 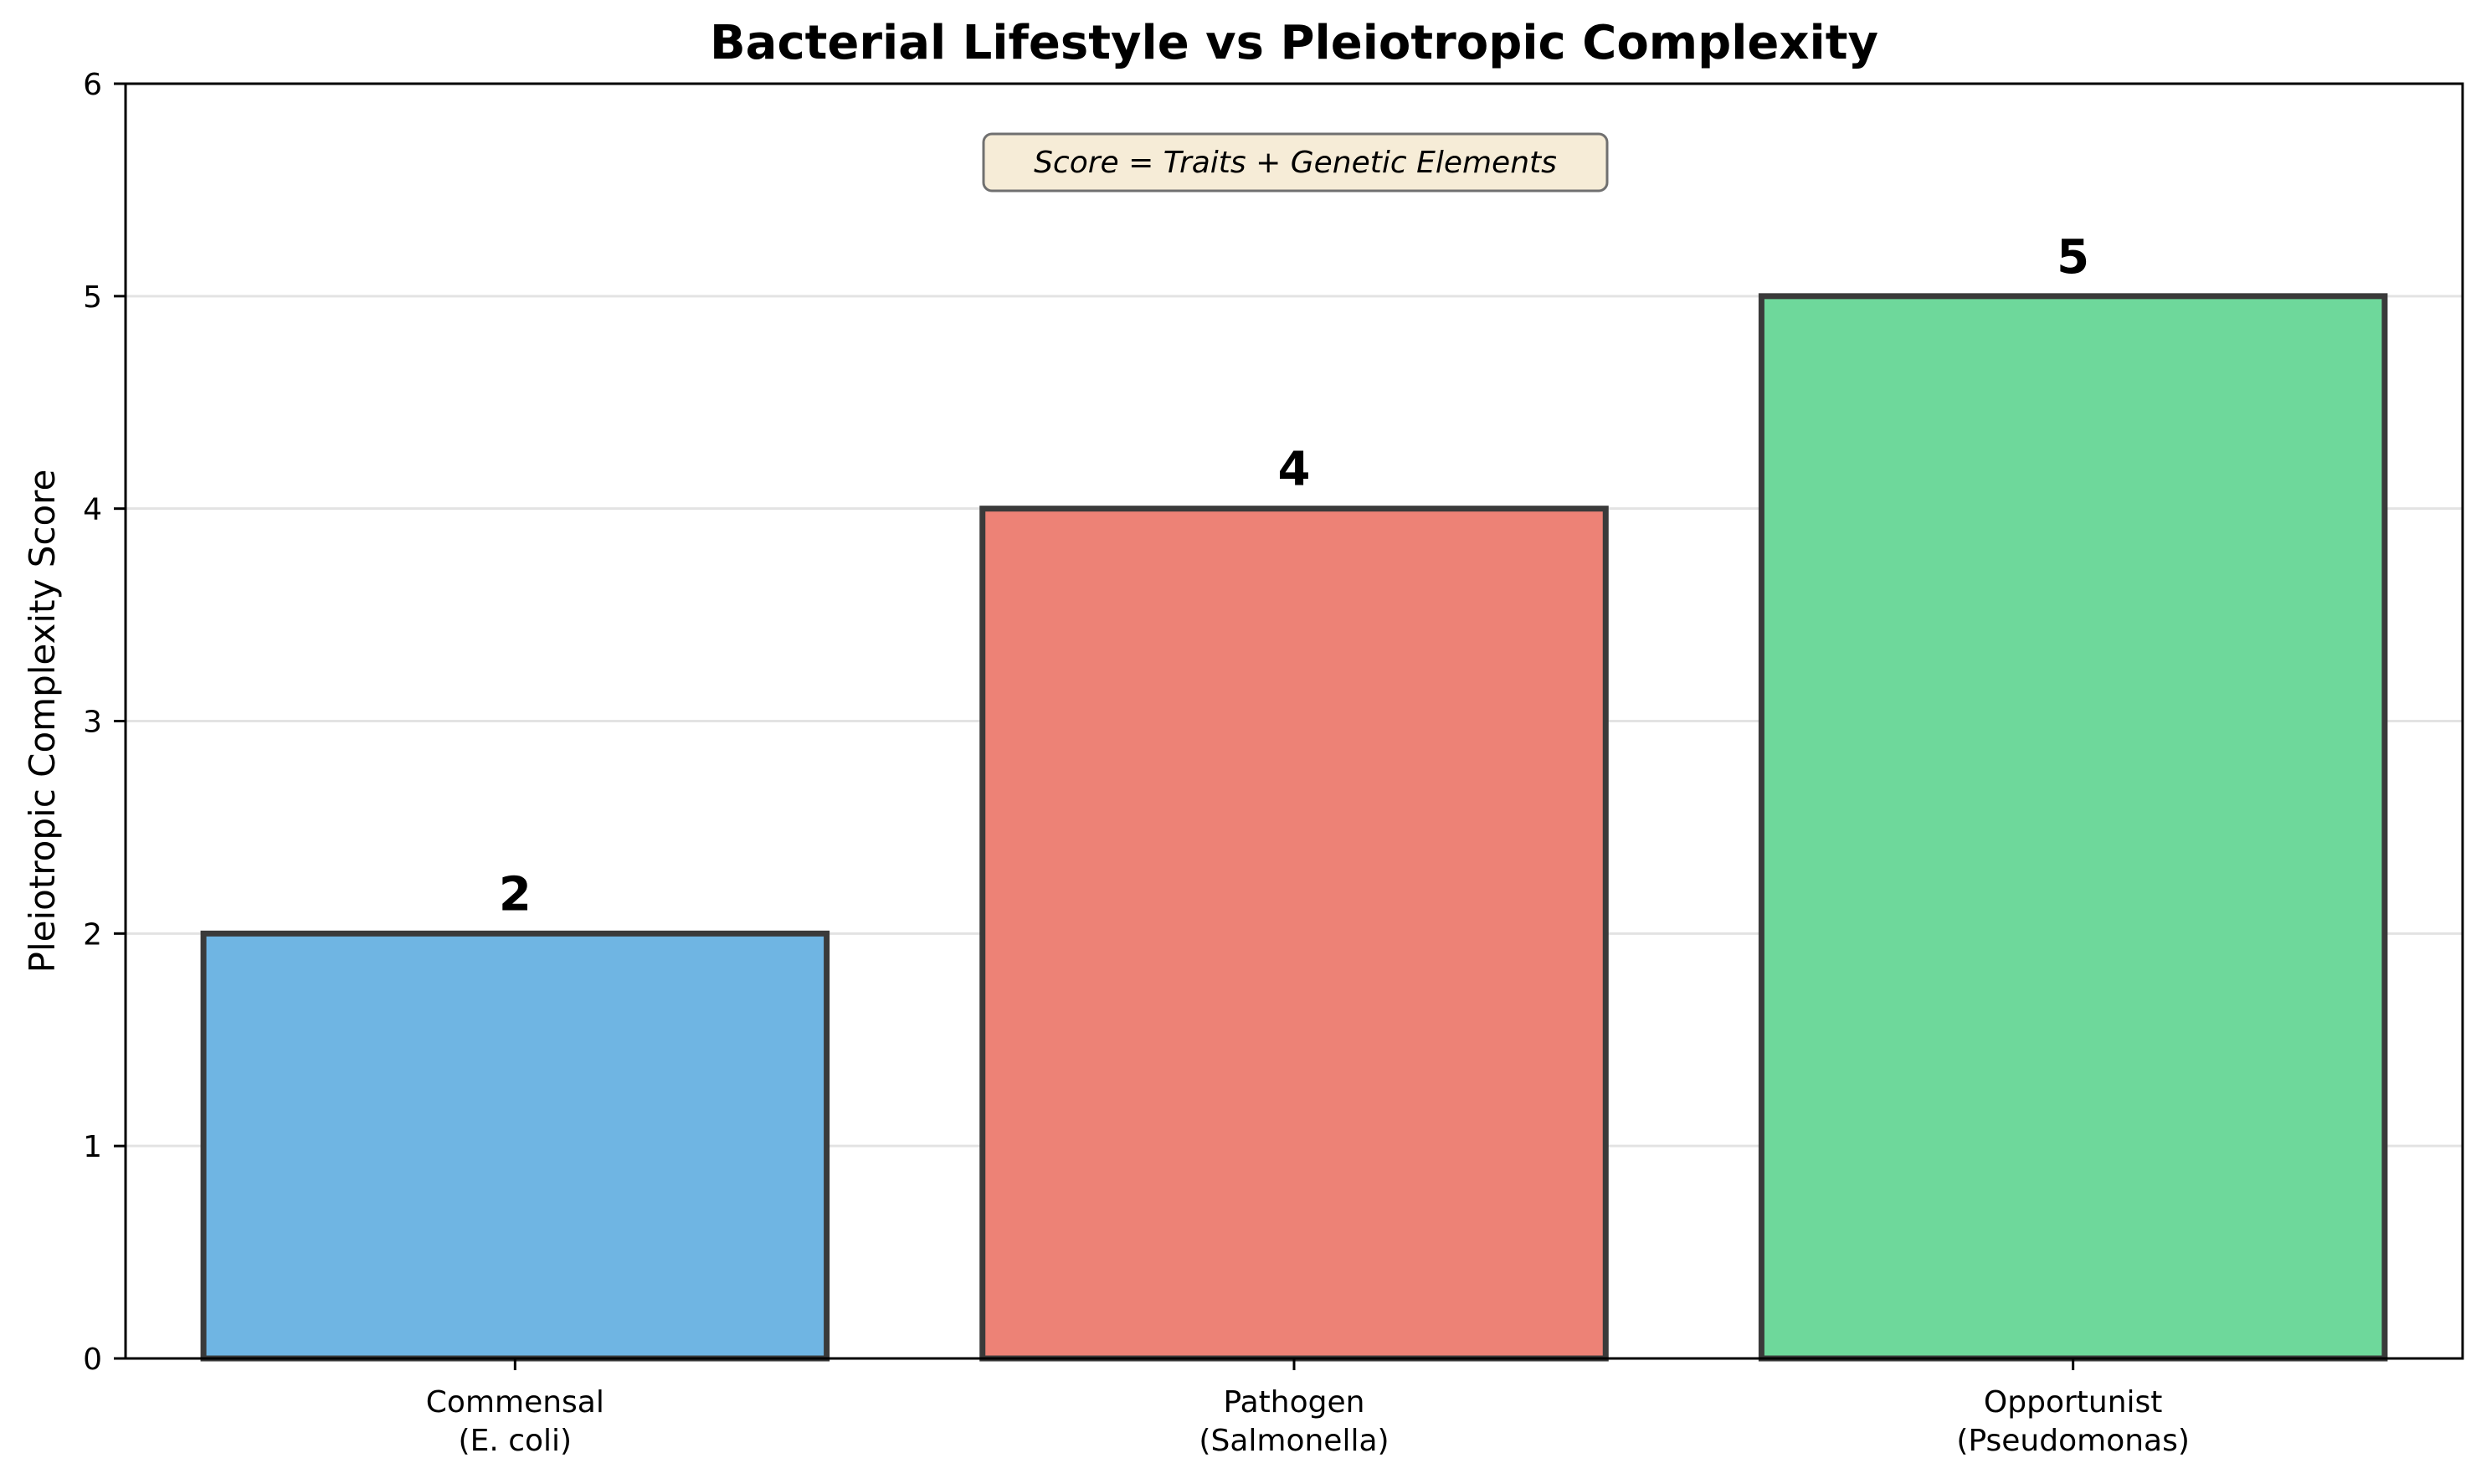 What do you see at coordinates (2073, 1441) in the screenshot?
I see `x-tick-label-2-1: (Pseudomonas)` at bounding box center [2073, 1441].